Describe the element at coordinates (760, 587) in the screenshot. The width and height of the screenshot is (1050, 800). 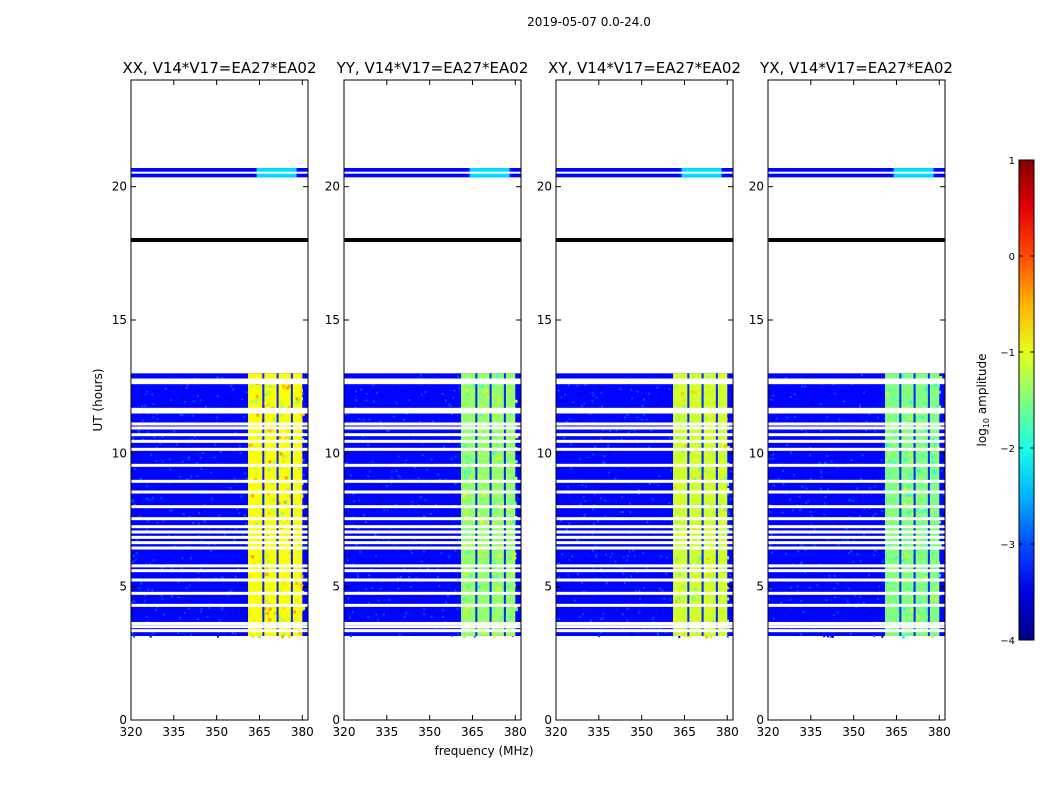
I see `y-tick-label: 5` at that location.